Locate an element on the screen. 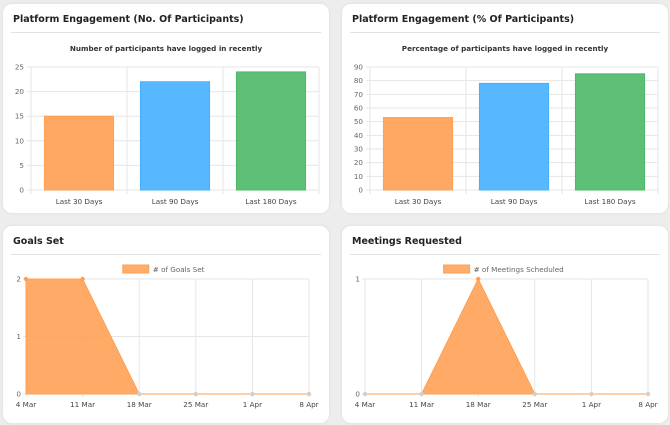  legend-label: # of Meetings Scheduled is located at coordinates (519, 269).